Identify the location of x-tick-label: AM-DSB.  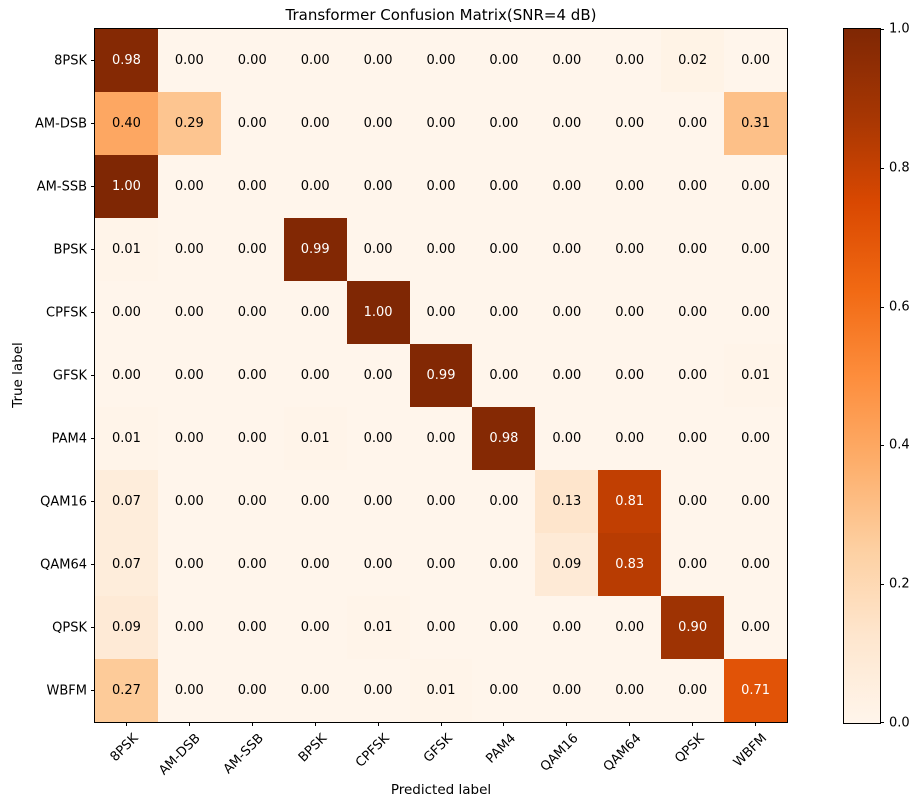
(180, 755).